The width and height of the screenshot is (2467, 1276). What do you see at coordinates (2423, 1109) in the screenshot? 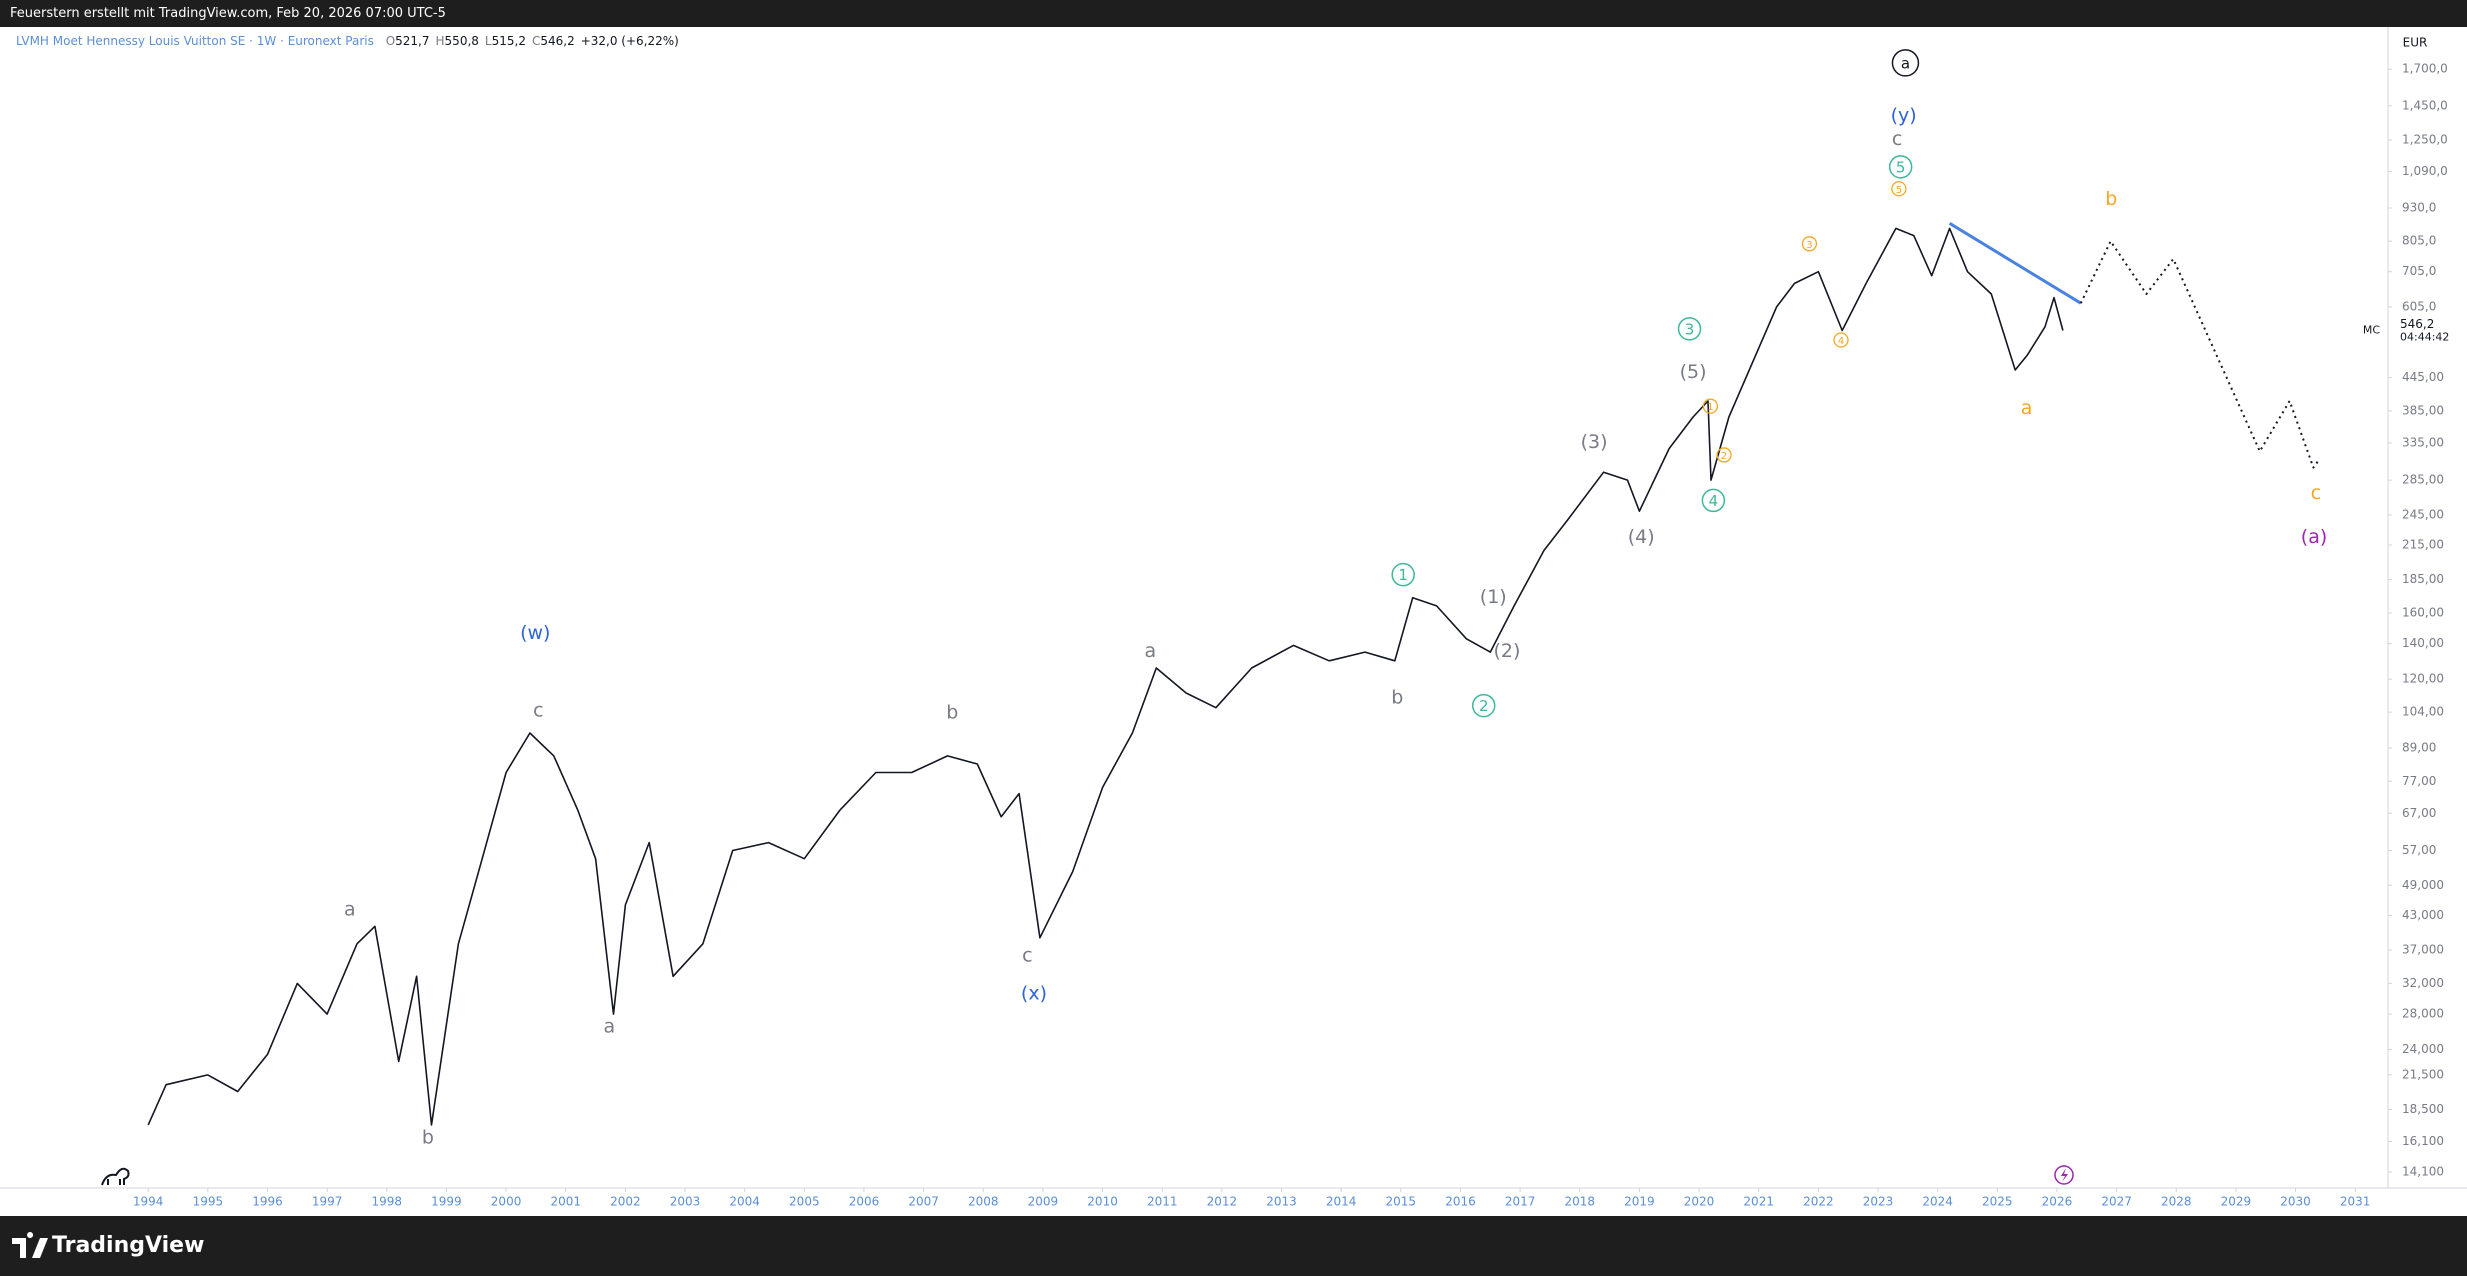
I see `y-tick-label: 18,500` at bounding box center [2423, 1109].